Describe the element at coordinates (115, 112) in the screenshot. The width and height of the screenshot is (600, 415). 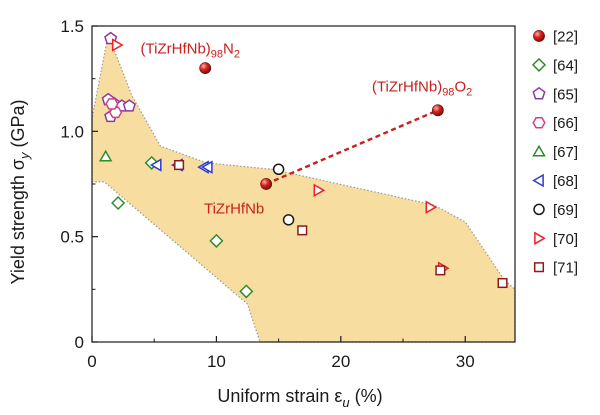
I see `data-point-s3-p0` at that location.